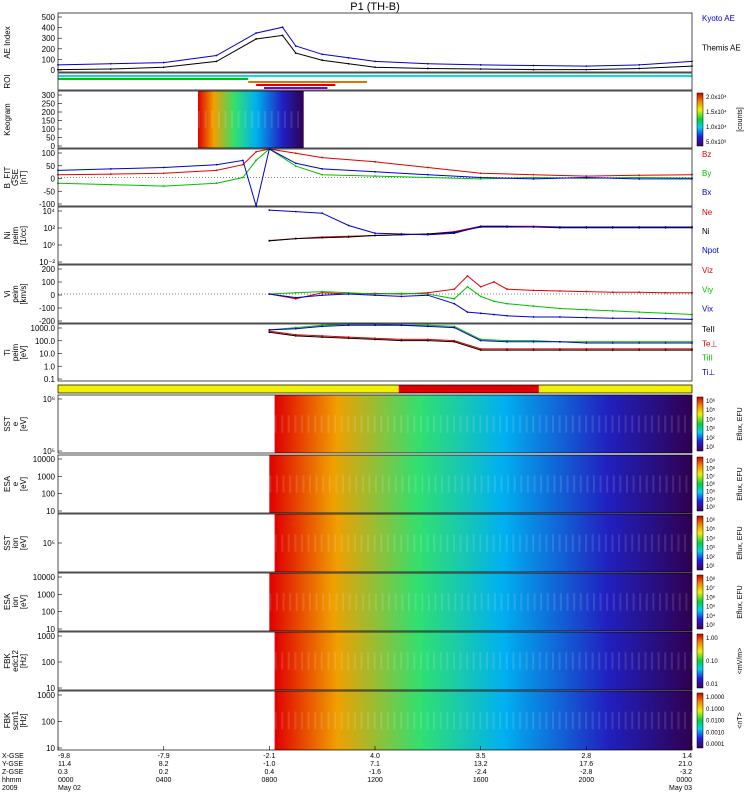  What do you see at coordinates (251, 119) in the screenshot?
I see `keogram-heatmap` at bounding box center [251, 119].